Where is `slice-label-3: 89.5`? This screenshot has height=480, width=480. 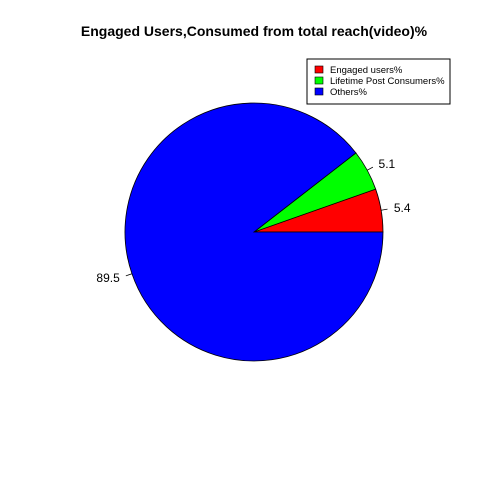 slice-label-3: 89.5 is located at coordinates (108, 278).